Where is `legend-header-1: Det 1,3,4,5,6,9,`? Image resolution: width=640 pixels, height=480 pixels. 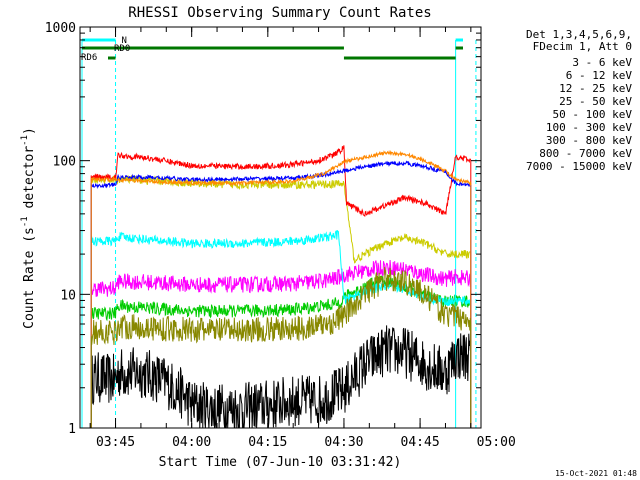
legend-header-1: Det 1,3,4,5,6,9, is located at coordinates (579, 34).